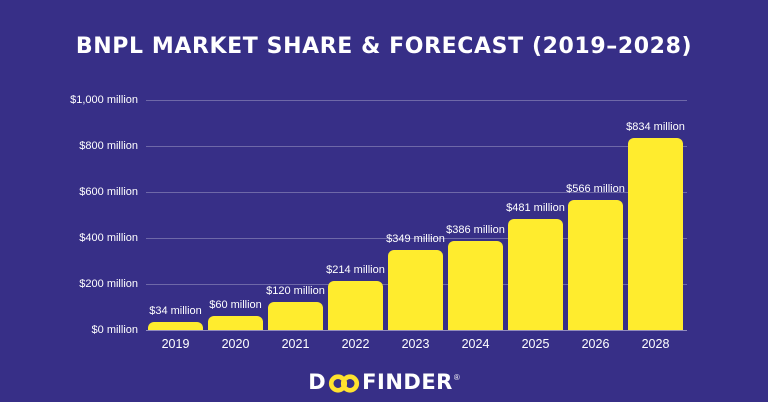  Describe the element at coordinates (295, 344) in the screenshot. I see `x-tick-label: 2021` at that location.